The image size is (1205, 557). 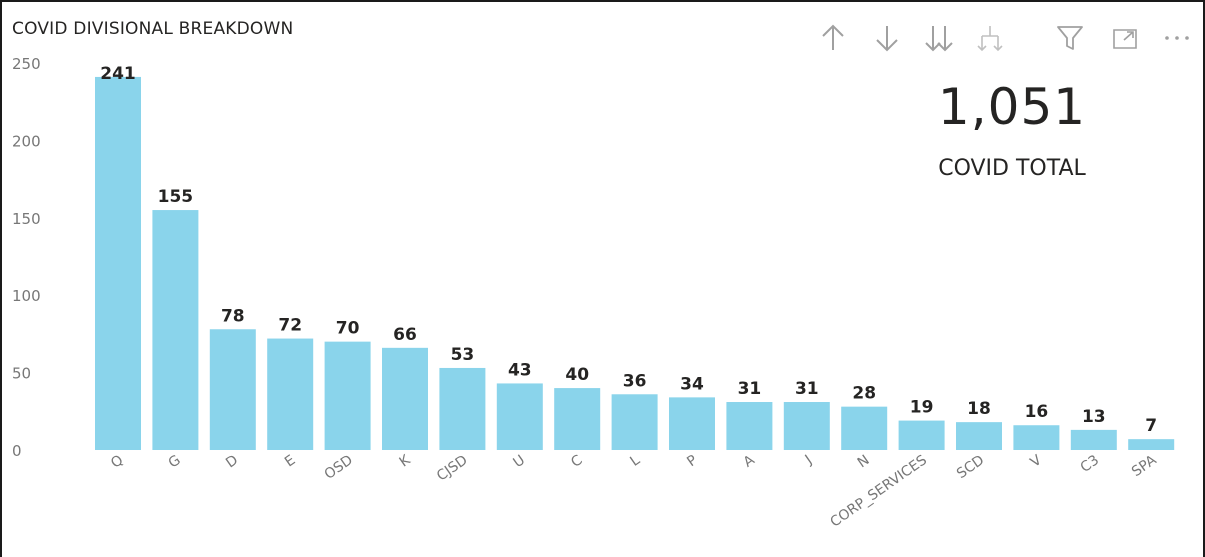 I want to click on data-label: 16, so click(x=1037, y=412).